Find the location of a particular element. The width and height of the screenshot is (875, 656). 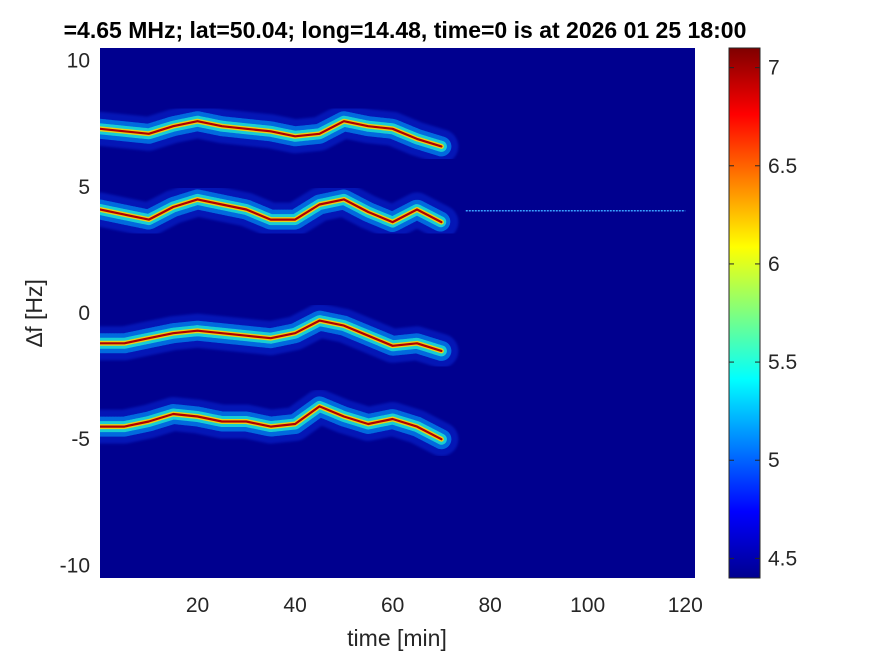

colorbar-ticks: 4.5 5 5.5 6 6.5 7 is located at coordinates (763, 313).